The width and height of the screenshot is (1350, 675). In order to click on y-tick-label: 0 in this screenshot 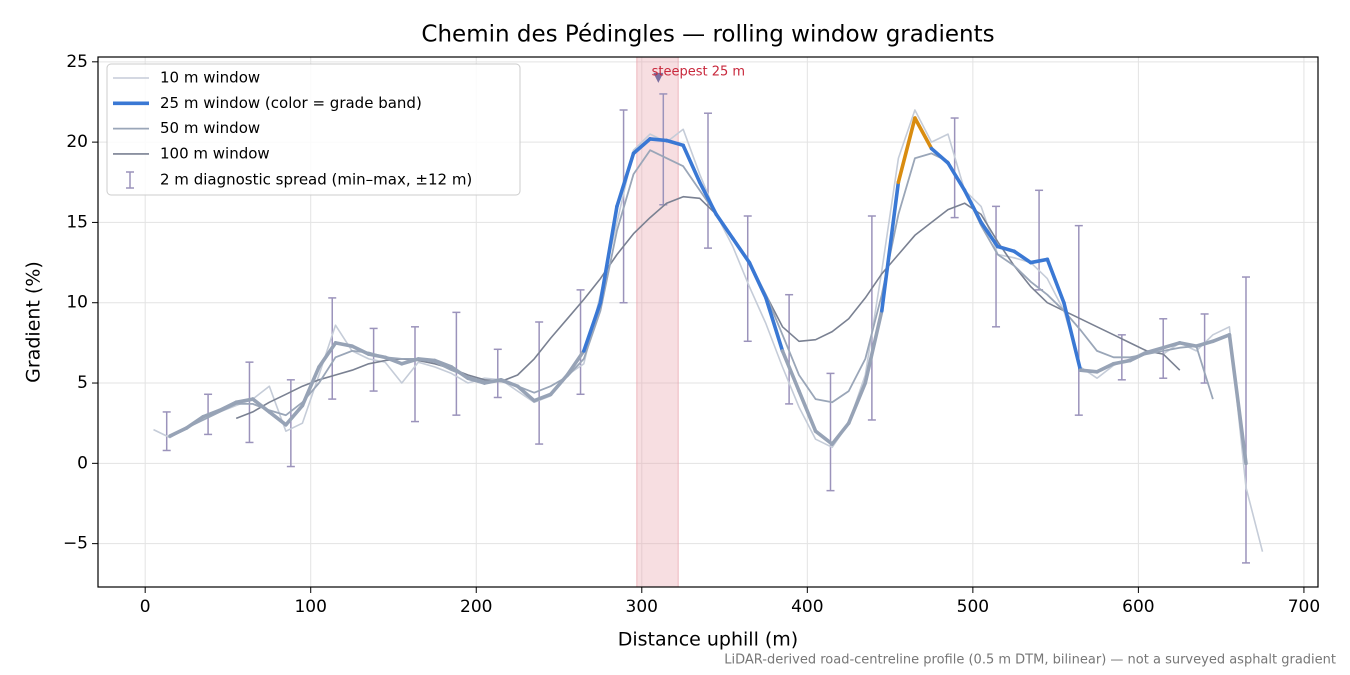, I will do `click(82, 463)`.